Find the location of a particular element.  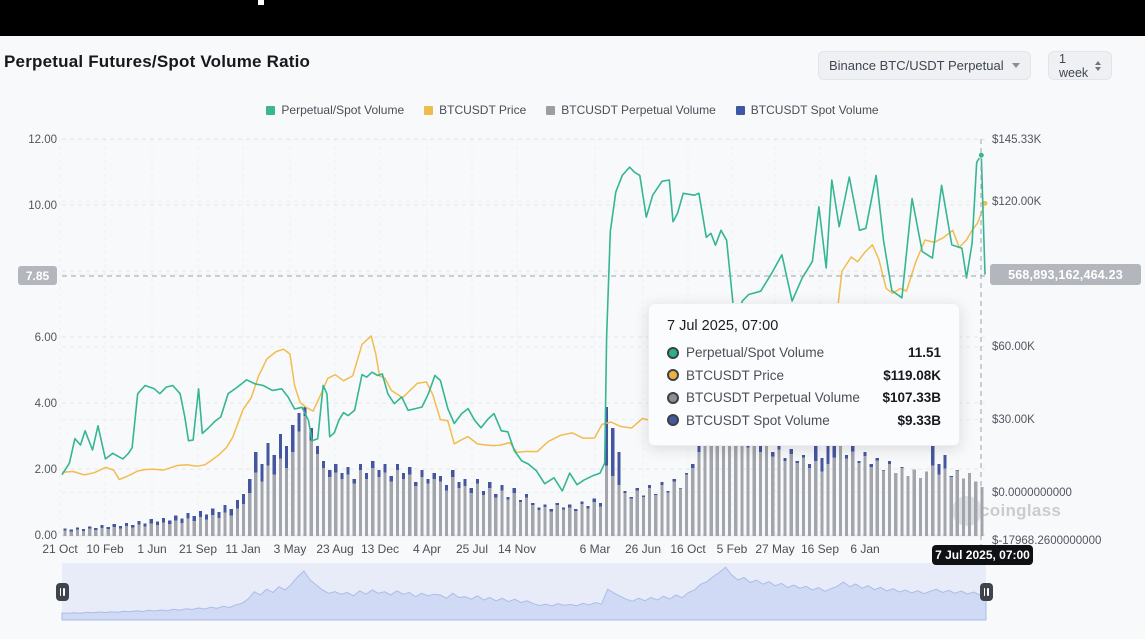

interval-select-value: 1 week is located at coordinates (1074, 65).